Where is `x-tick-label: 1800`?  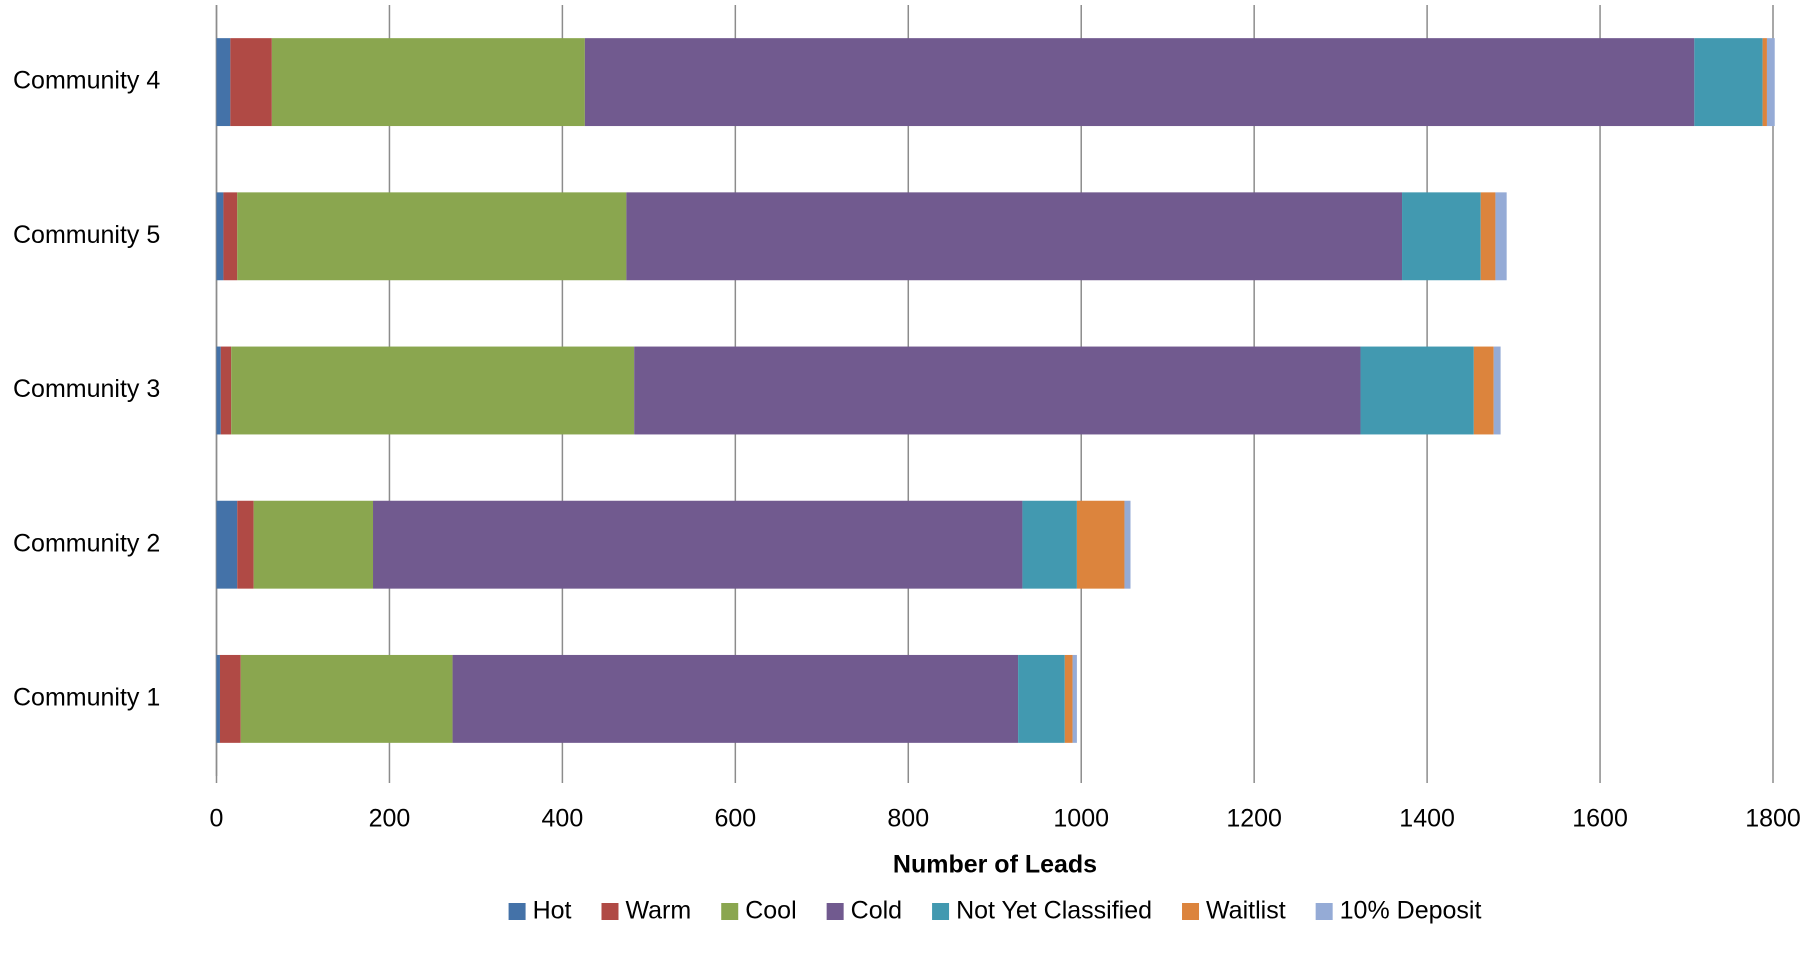
x-tick-label: 1800 is located at coordinates (1773, 819).